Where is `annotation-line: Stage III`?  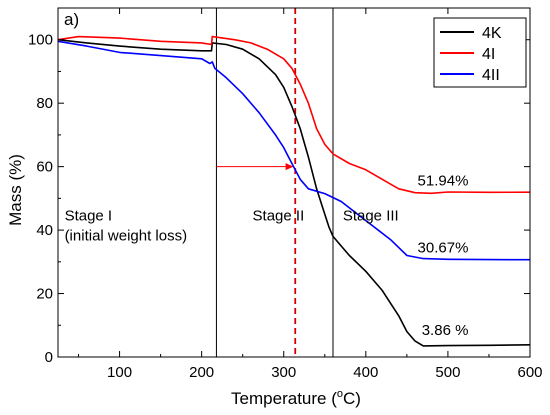 annotation-line: Stage III is located at coordinates (371, 216).